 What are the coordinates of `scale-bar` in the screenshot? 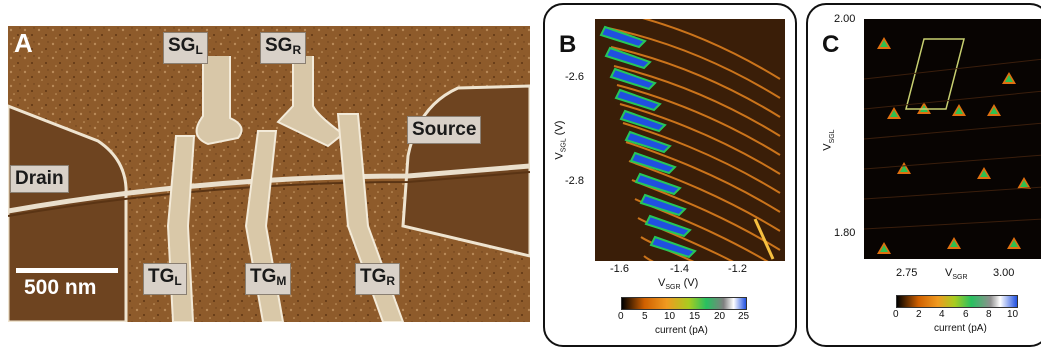 It's located at (67, 270).